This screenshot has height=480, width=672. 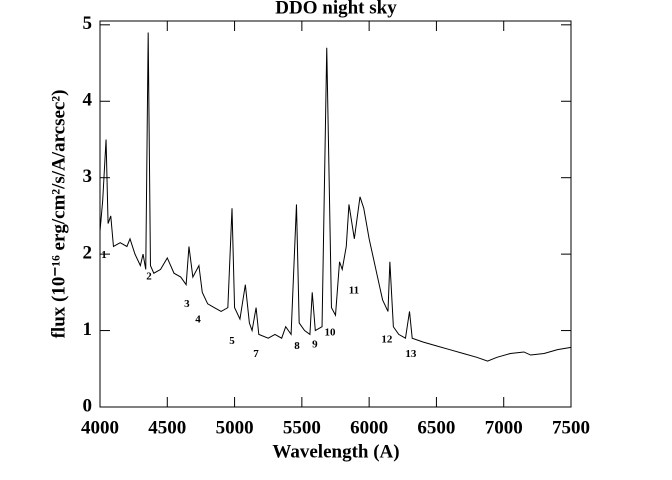 I want to click on x-tick-label: 4500, so click(x=167, y=427).